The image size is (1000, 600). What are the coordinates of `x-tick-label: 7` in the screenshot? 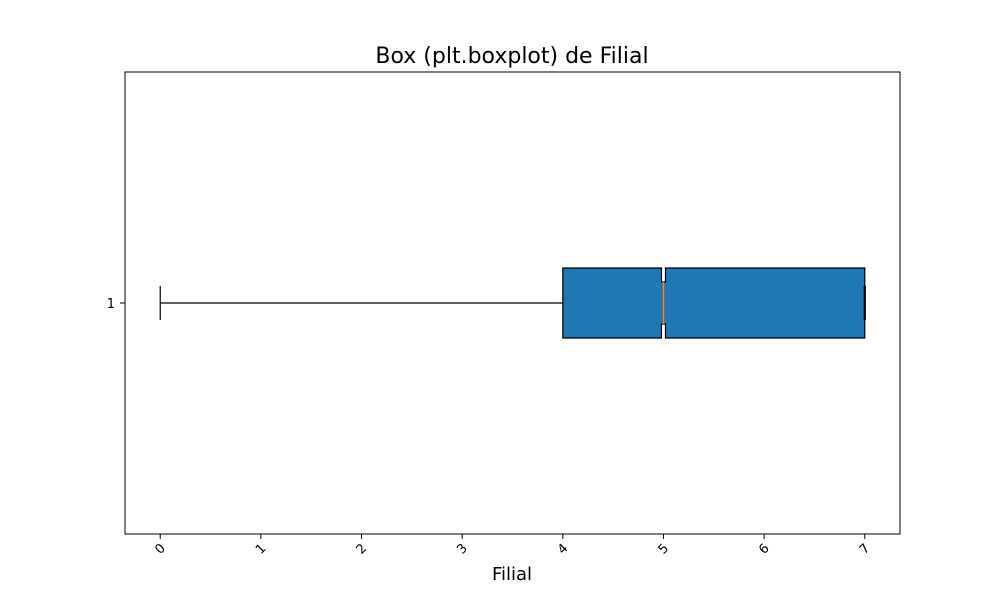 It's located at (865, 549).